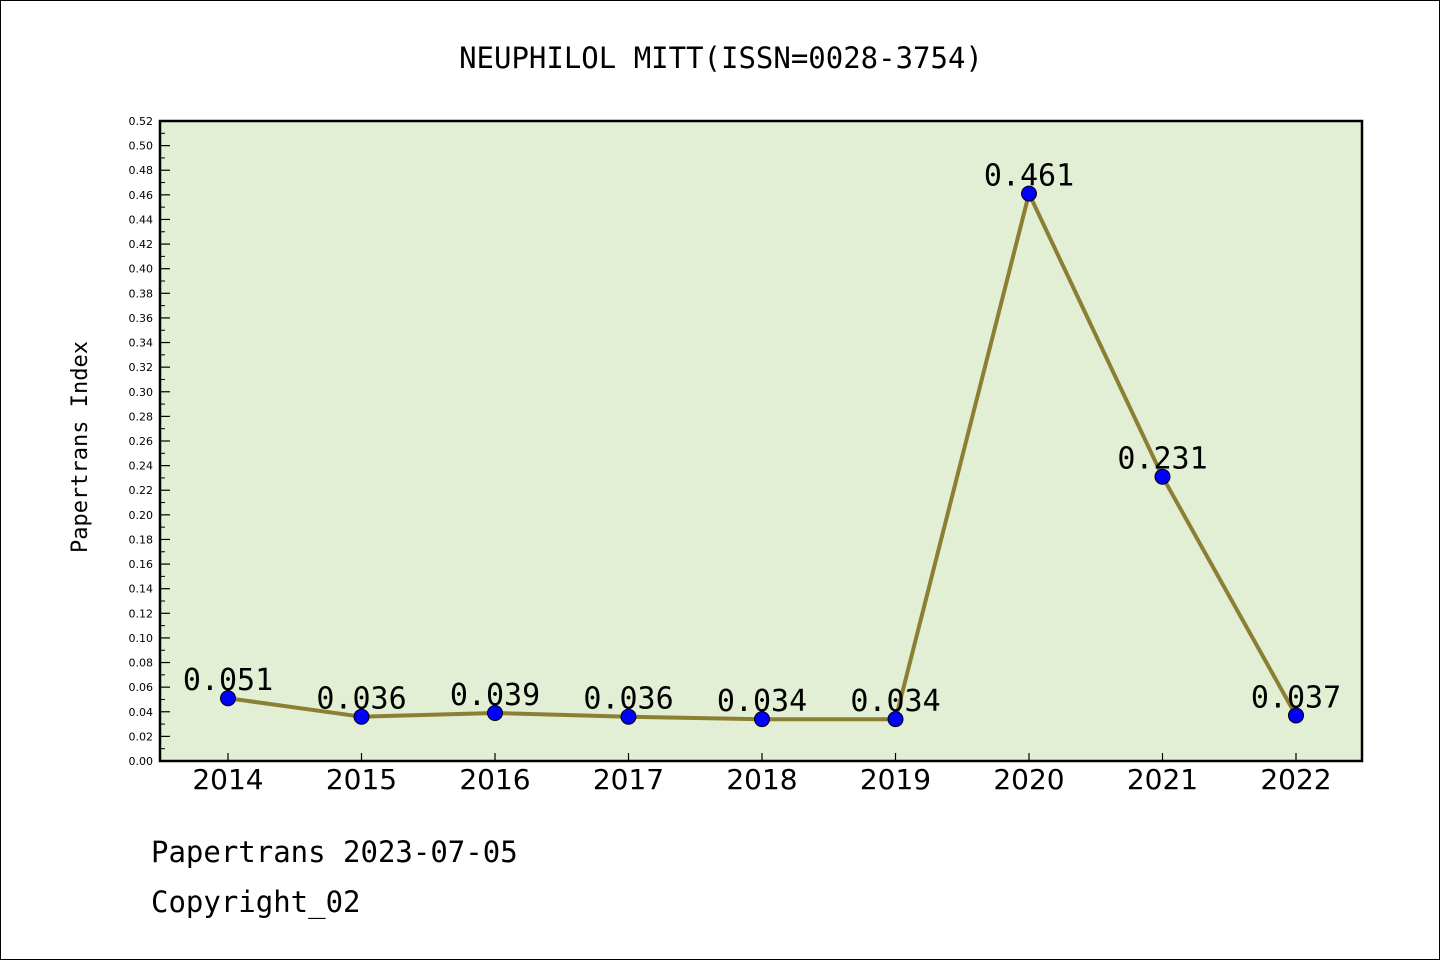 The width and height of the screenshot is (1440, 960). Describe the element at coordinates (141, 293) in the screenshot. I see `y-tick-label: 0.38` at that location.